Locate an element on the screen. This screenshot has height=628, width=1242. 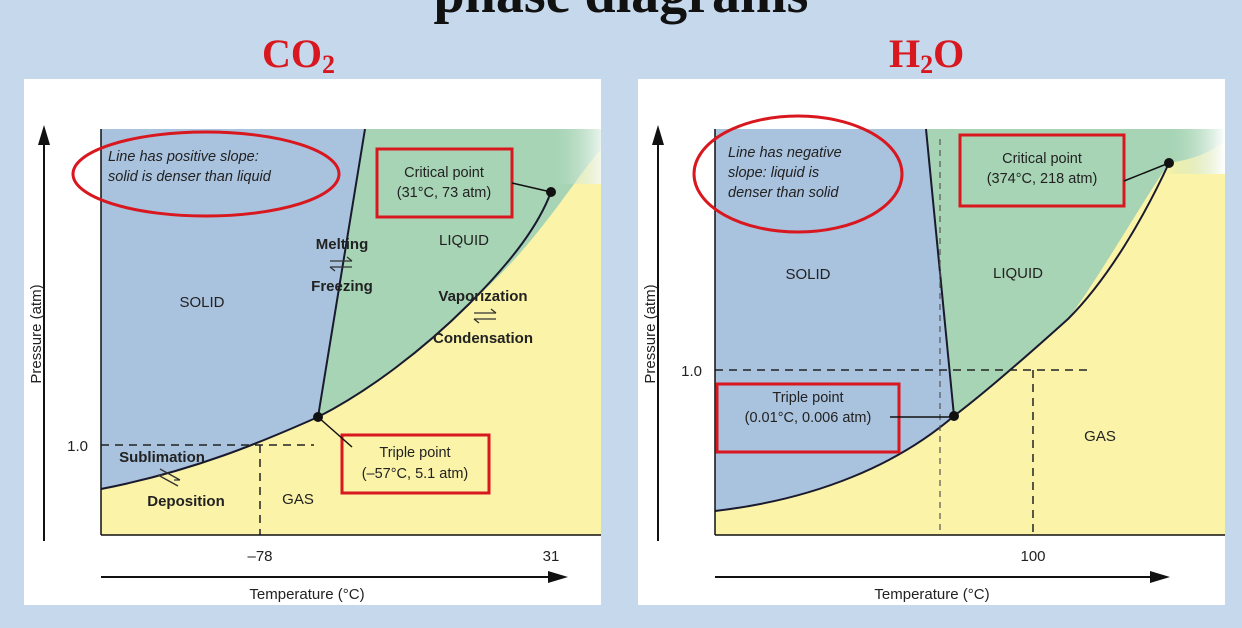
triple-point-value: (0.01°C, 0.006 atm) is located at coordinates (808, 418).